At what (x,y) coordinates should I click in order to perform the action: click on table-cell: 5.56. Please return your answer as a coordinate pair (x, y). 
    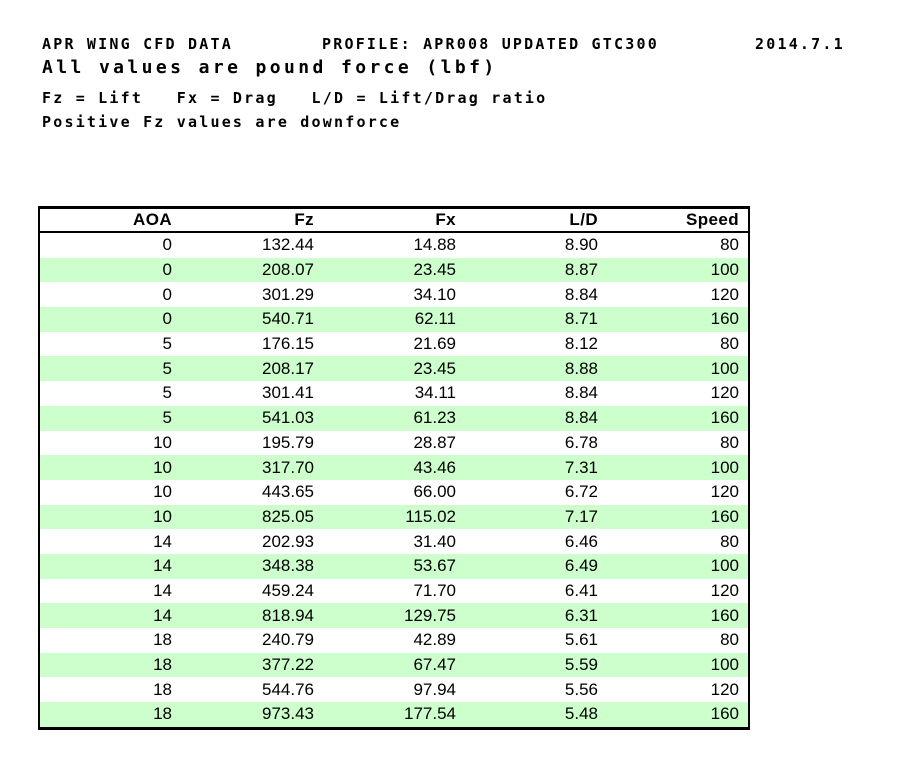
    Looking at the image, I should click on (536, 690).